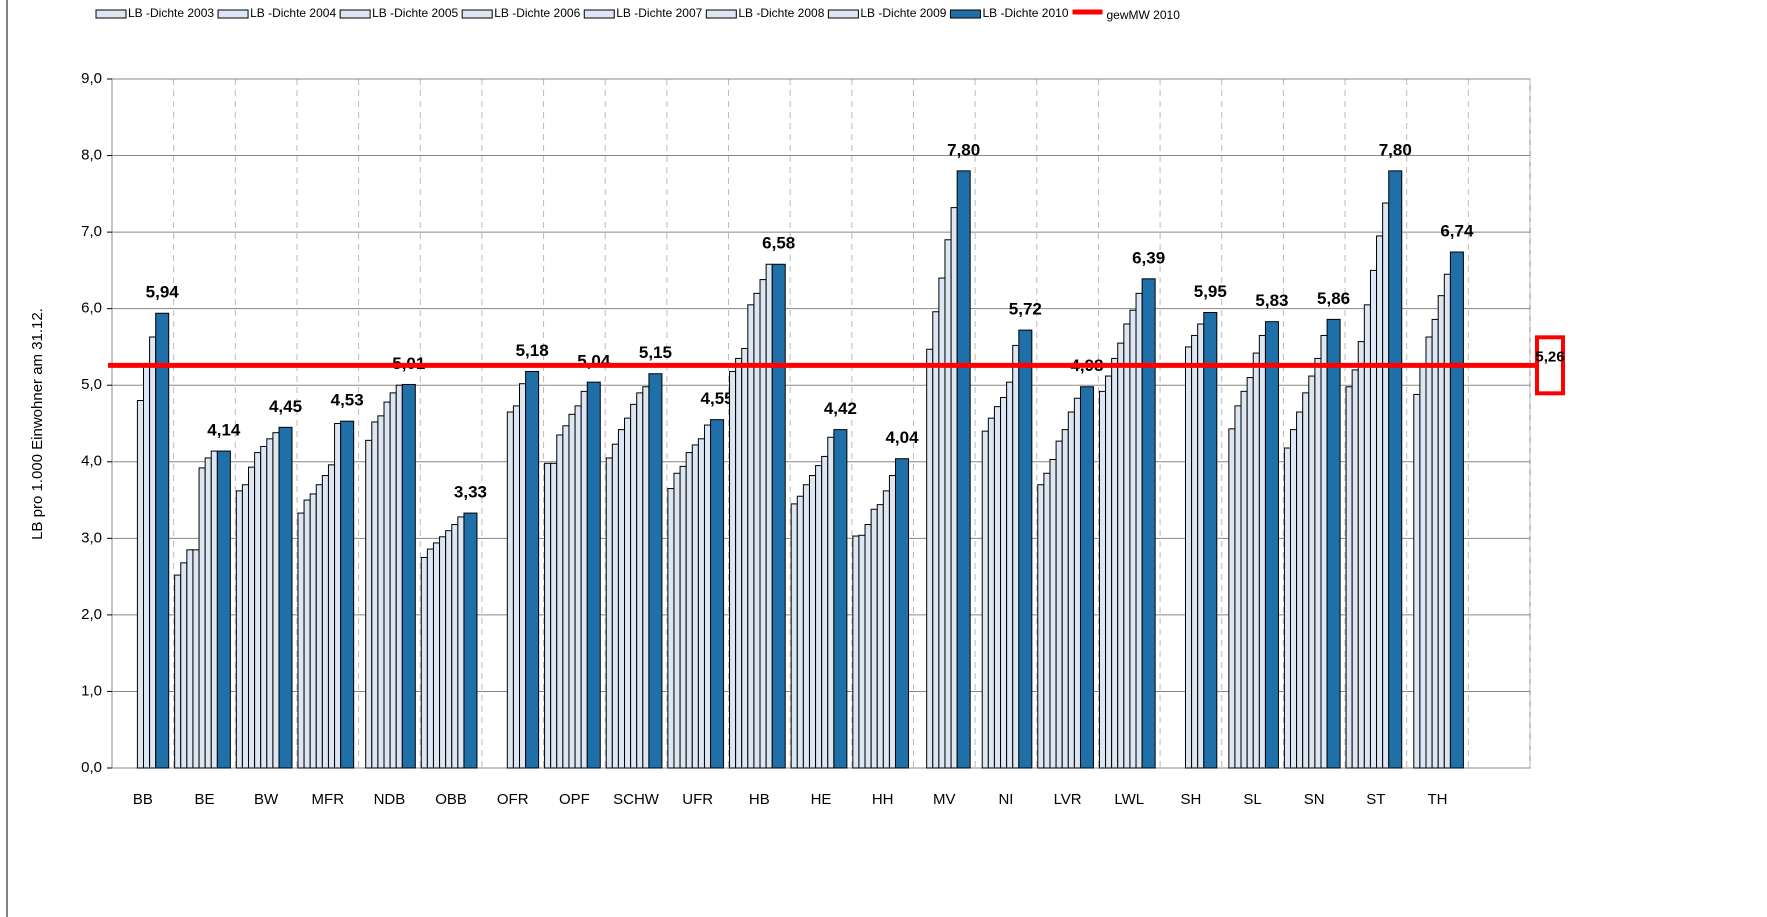  I want to click on y-tick-label: 7,0, so click(91, 231).